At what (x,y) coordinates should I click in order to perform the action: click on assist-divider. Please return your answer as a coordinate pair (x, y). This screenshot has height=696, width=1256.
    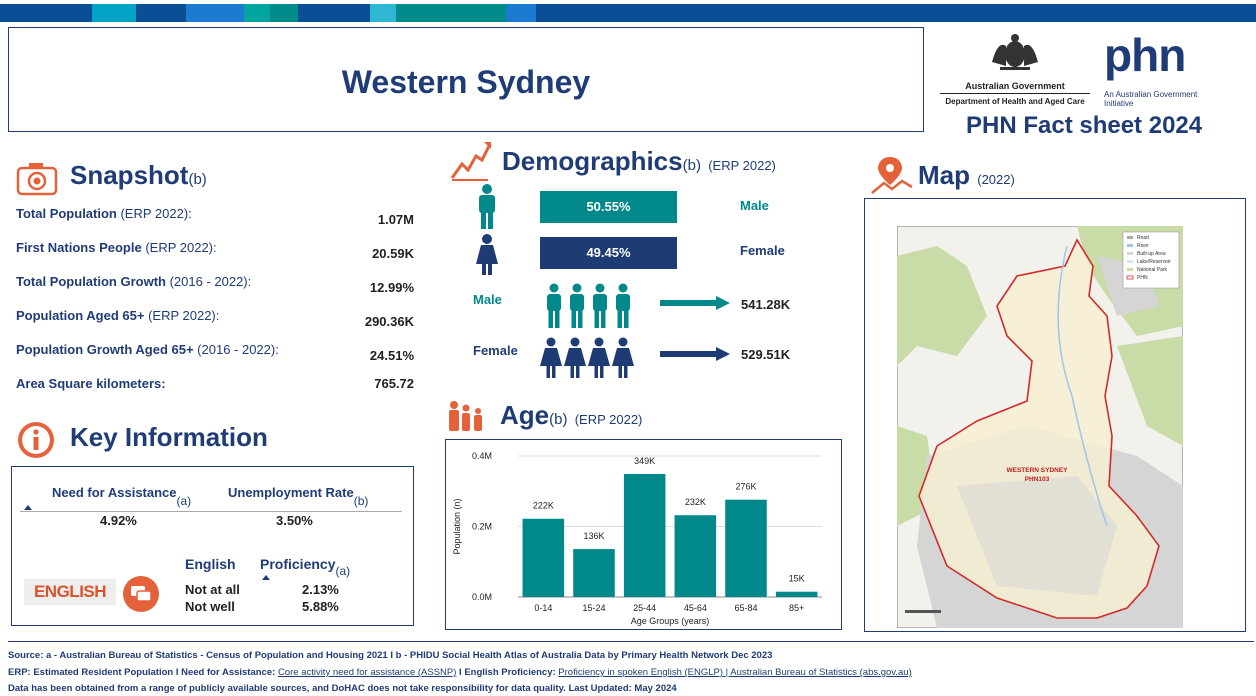
    Looking at the image, I should click on (211, 511).